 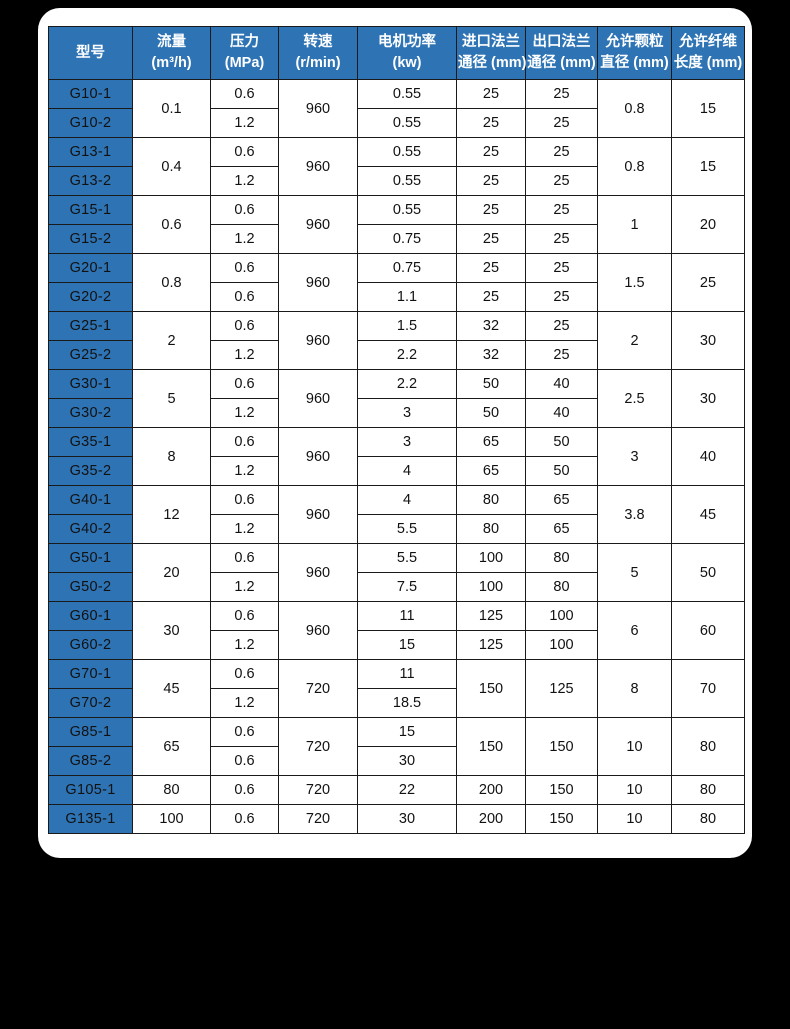 I want to click on cell-model: G40-1, so click(x=90, y=500).